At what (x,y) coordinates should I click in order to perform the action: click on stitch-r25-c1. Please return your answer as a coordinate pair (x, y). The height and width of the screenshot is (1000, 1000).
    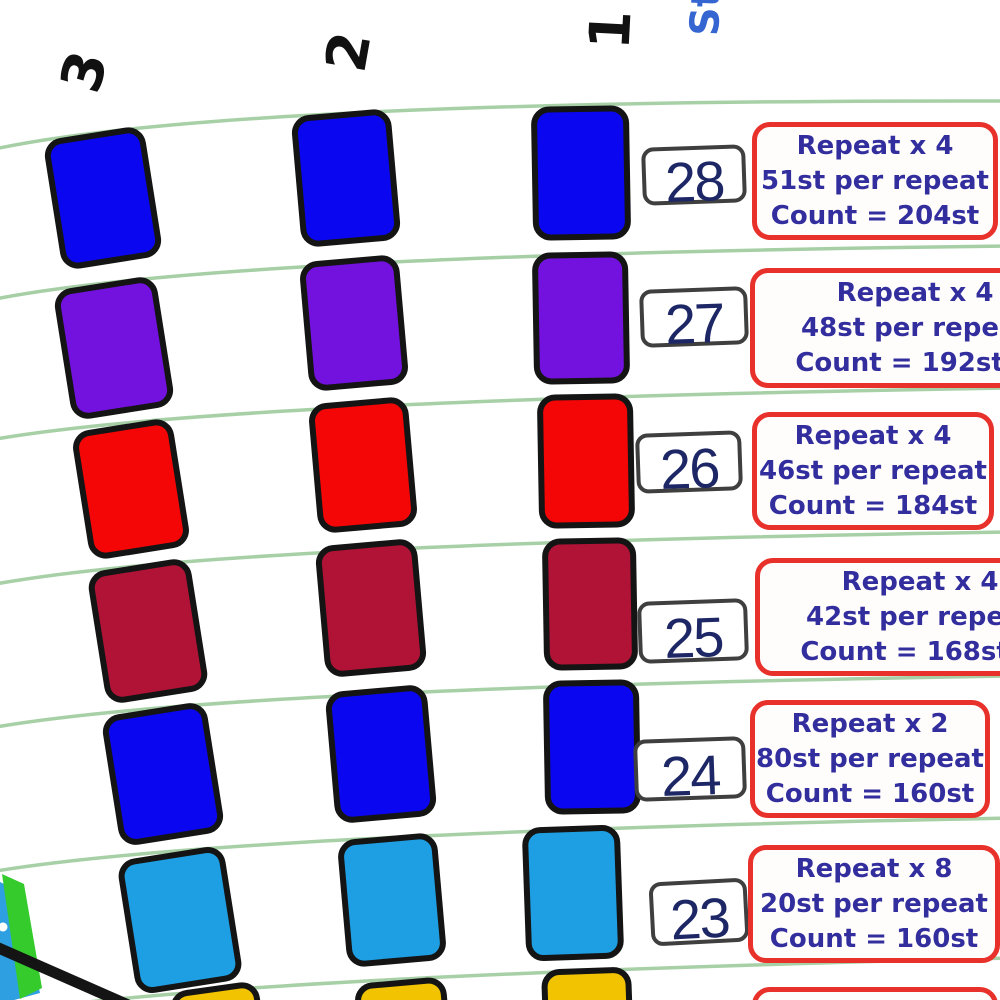
    Looking at the image, I should click on (590, 604).